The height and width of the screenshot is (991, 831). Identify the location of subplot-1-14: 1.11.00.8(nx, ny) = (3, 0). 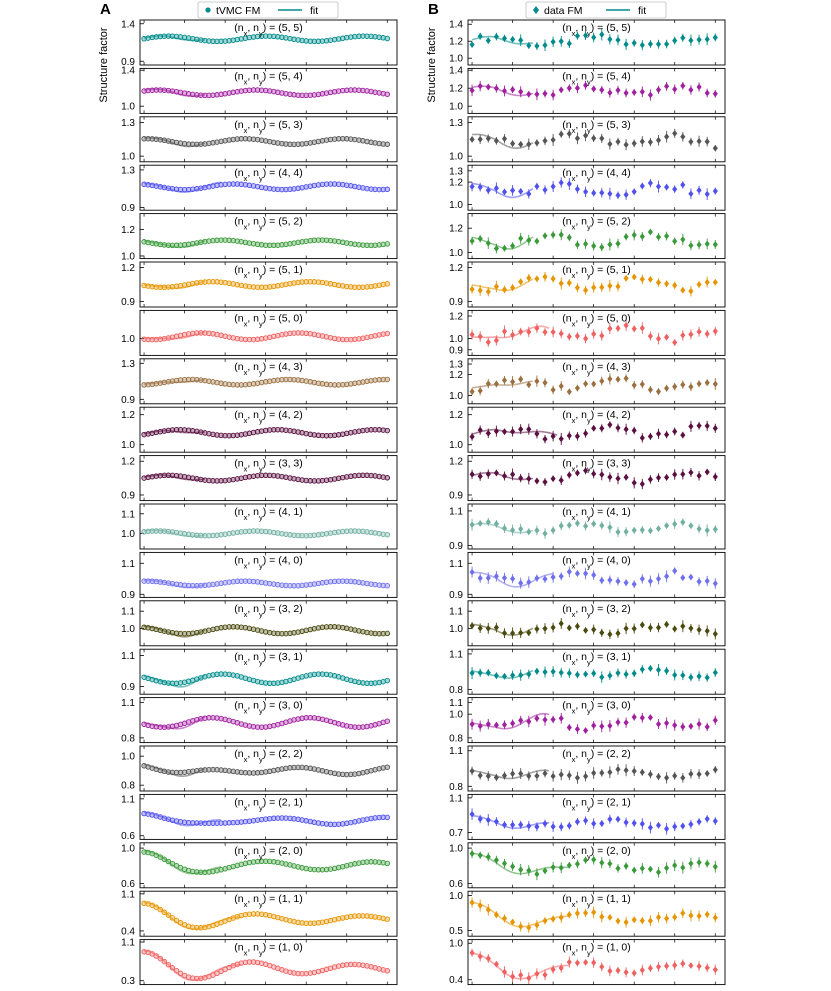
(587, 720).